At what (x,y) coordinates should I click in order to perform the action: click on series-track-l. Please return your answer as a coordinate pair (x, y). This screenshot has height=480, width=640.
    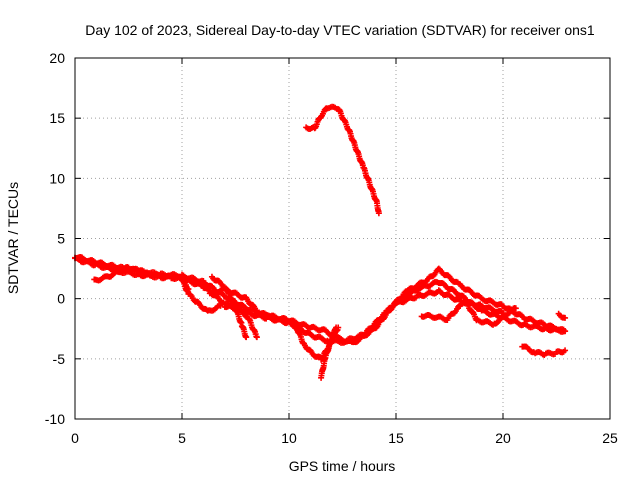
    Looking at the image, I should click on (444, 311).